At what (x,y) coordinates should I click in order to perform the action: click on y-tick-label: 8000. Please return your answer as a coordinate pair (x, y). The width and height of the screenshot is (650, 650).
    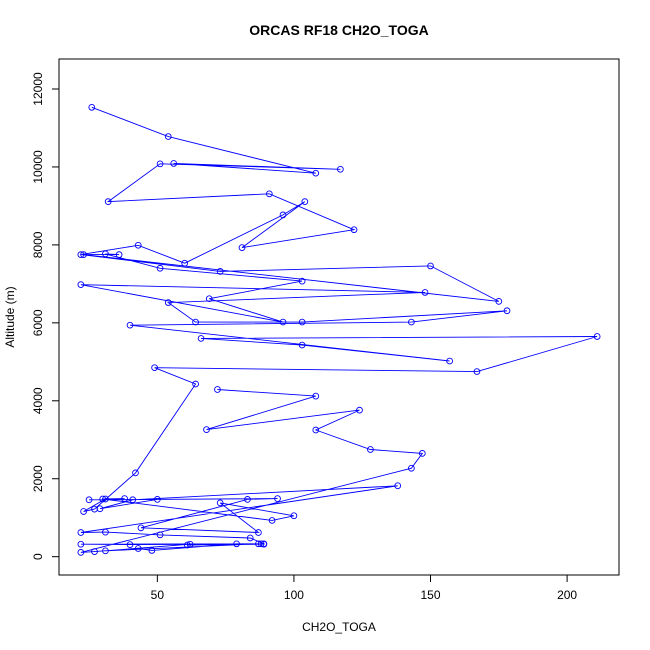
    Looking at the image, I should click on (38, 244).